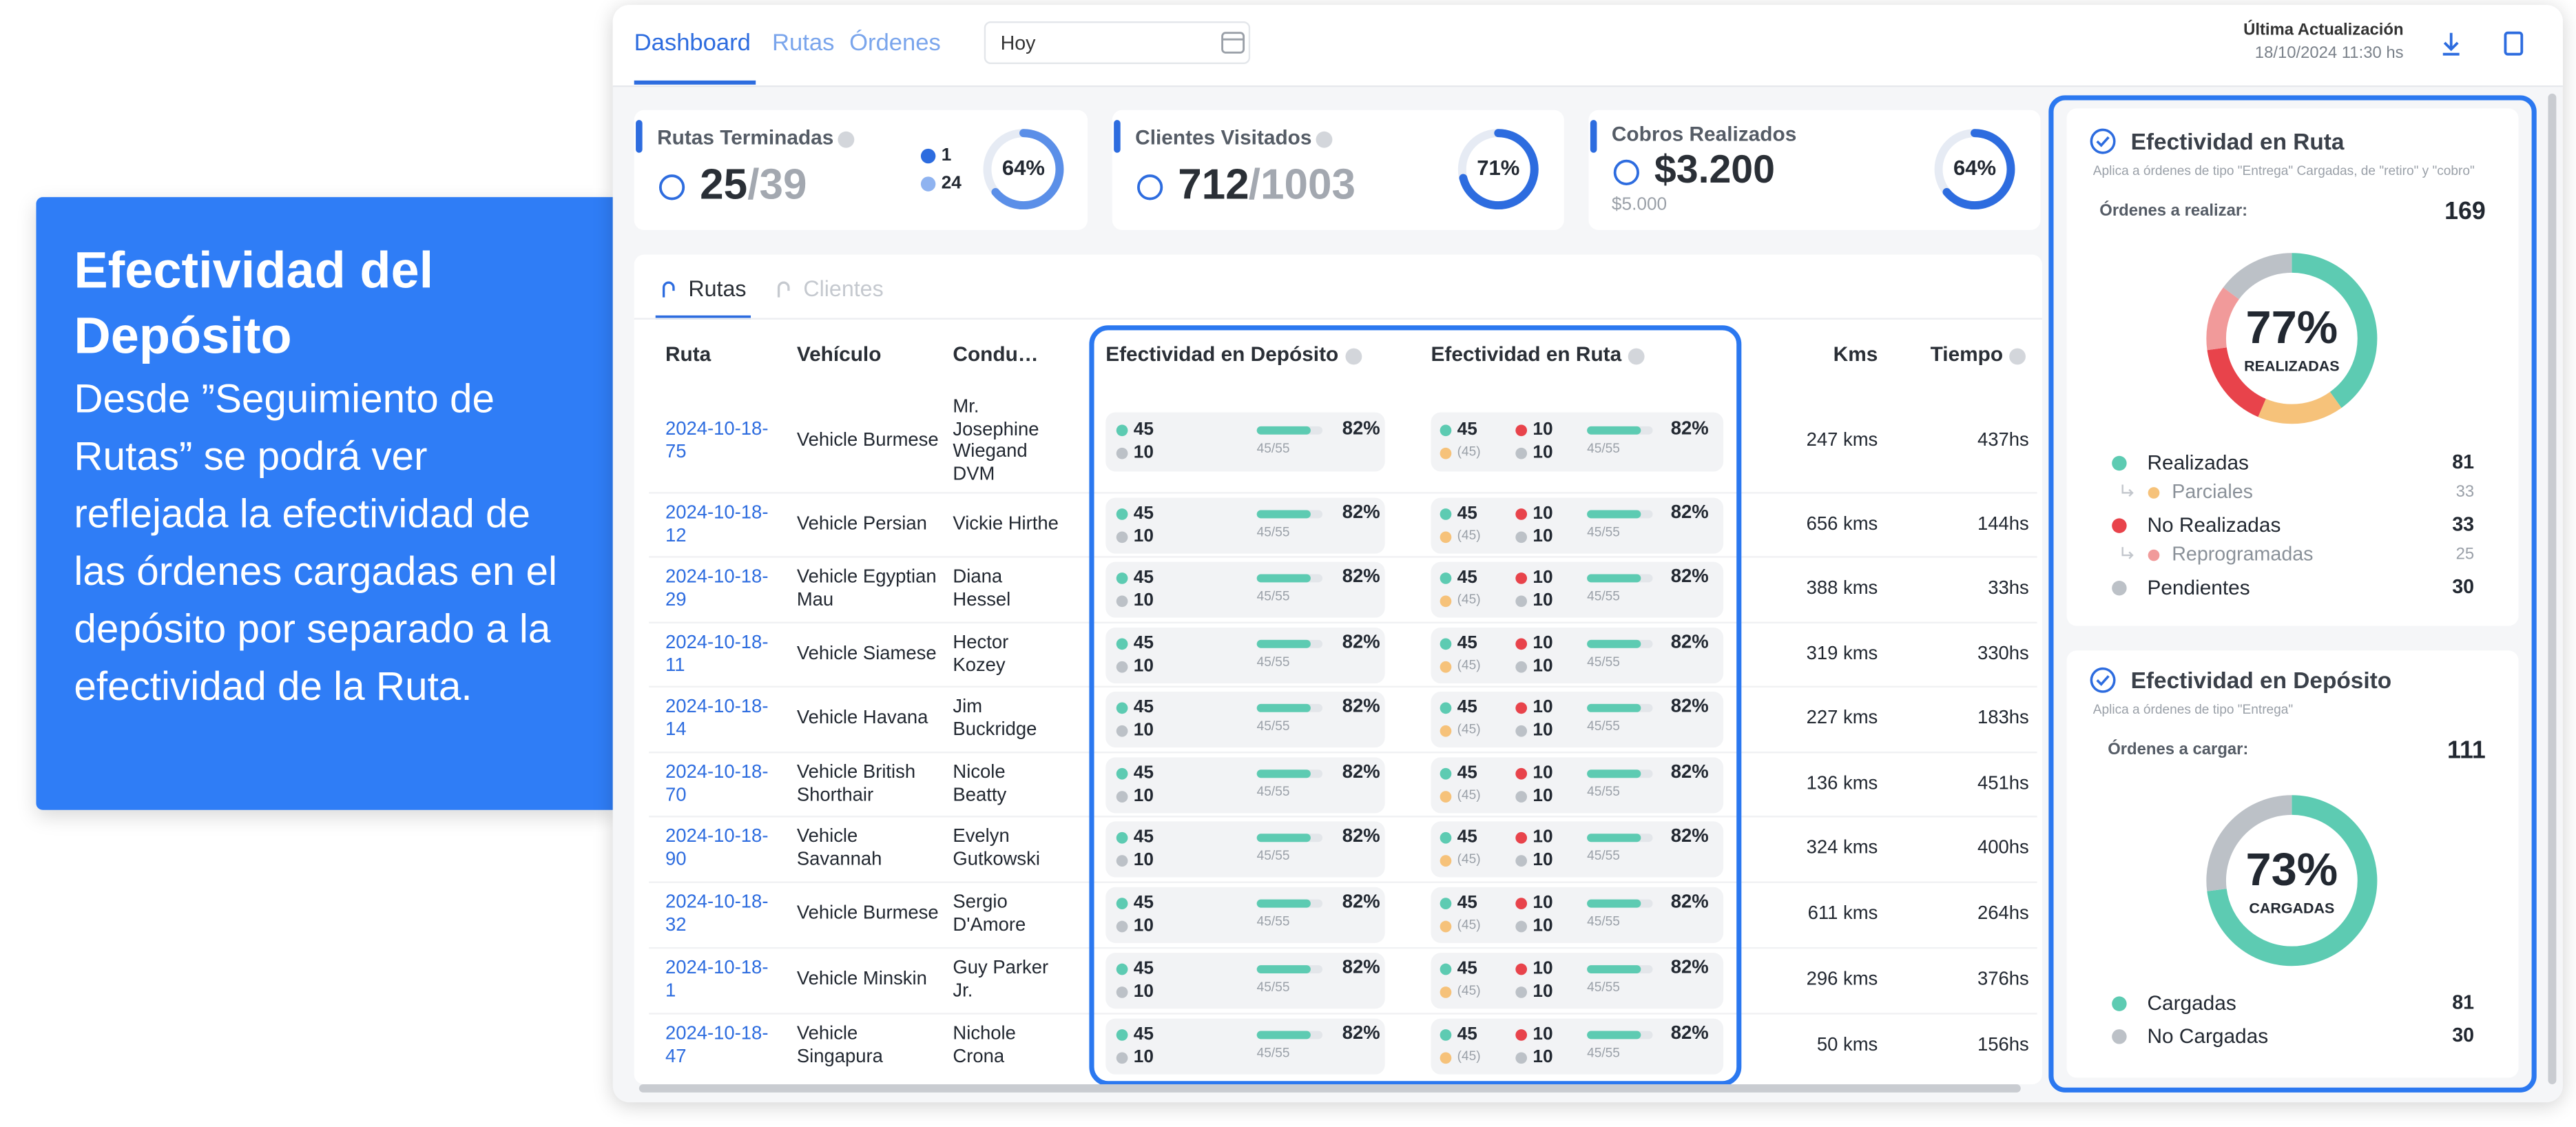 The image size is (2576, 1127). I want to click on route-link: 2024-10-18-90, so click(717, 848).